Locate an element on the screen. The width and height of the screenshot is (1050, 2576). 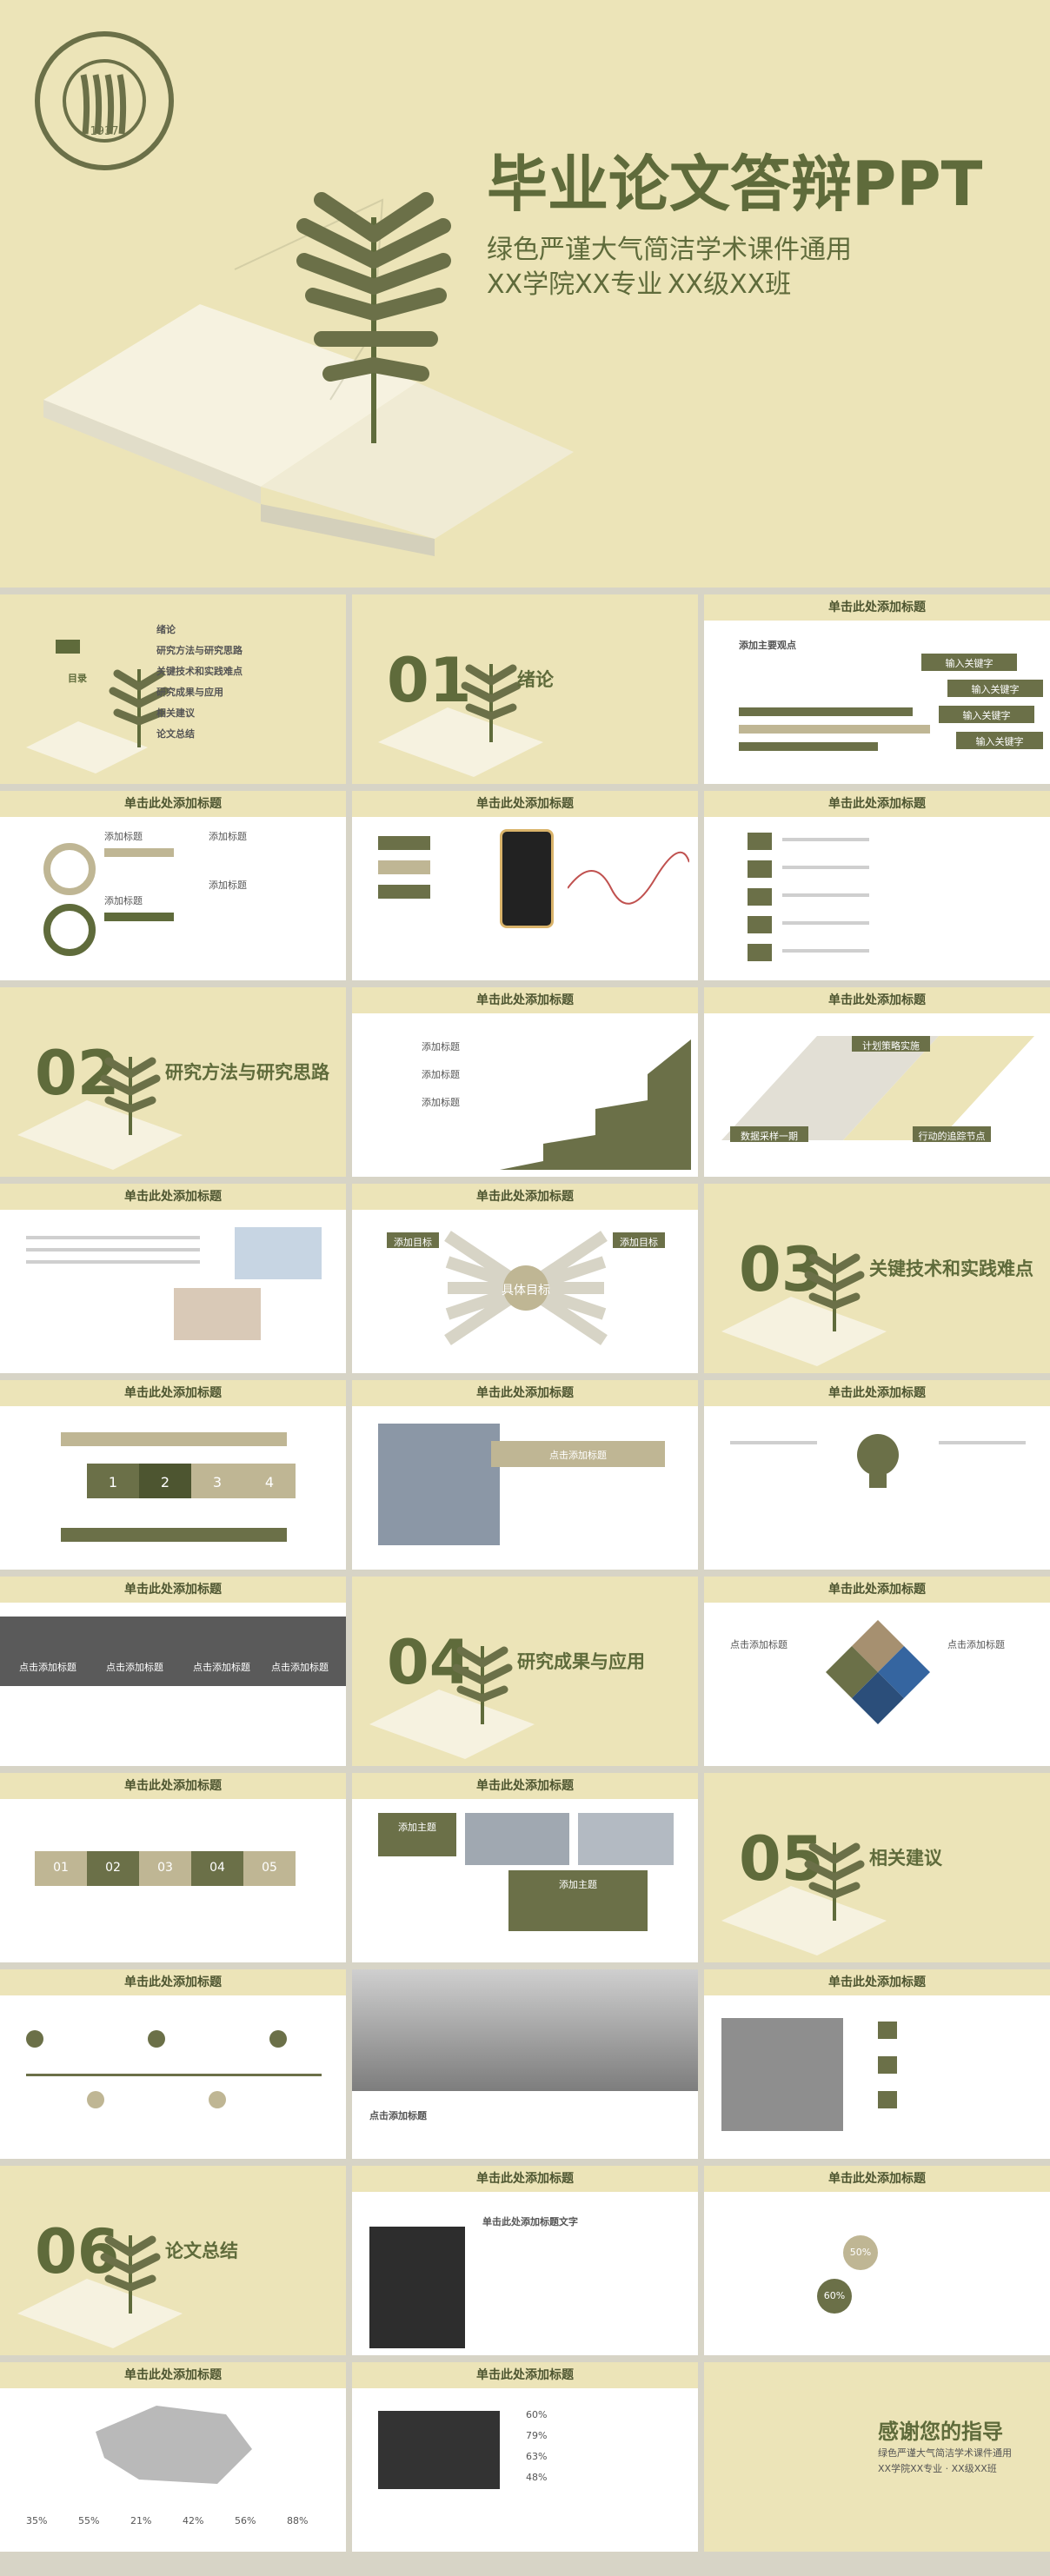
section-number: 04 is located at coordinates (429, 1662).